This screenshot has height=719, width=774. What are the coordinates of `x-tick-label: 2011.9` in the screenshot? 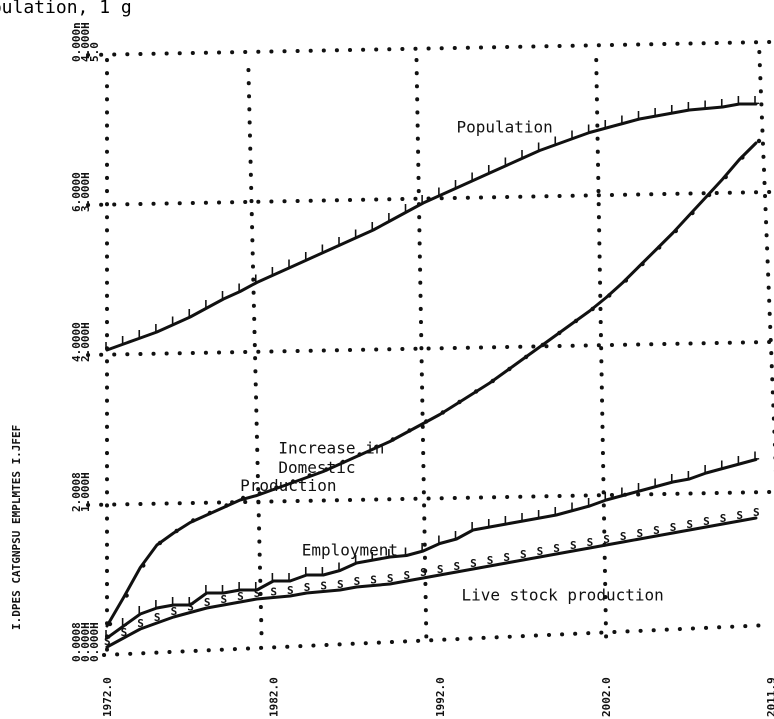 It's located at (769, 697).